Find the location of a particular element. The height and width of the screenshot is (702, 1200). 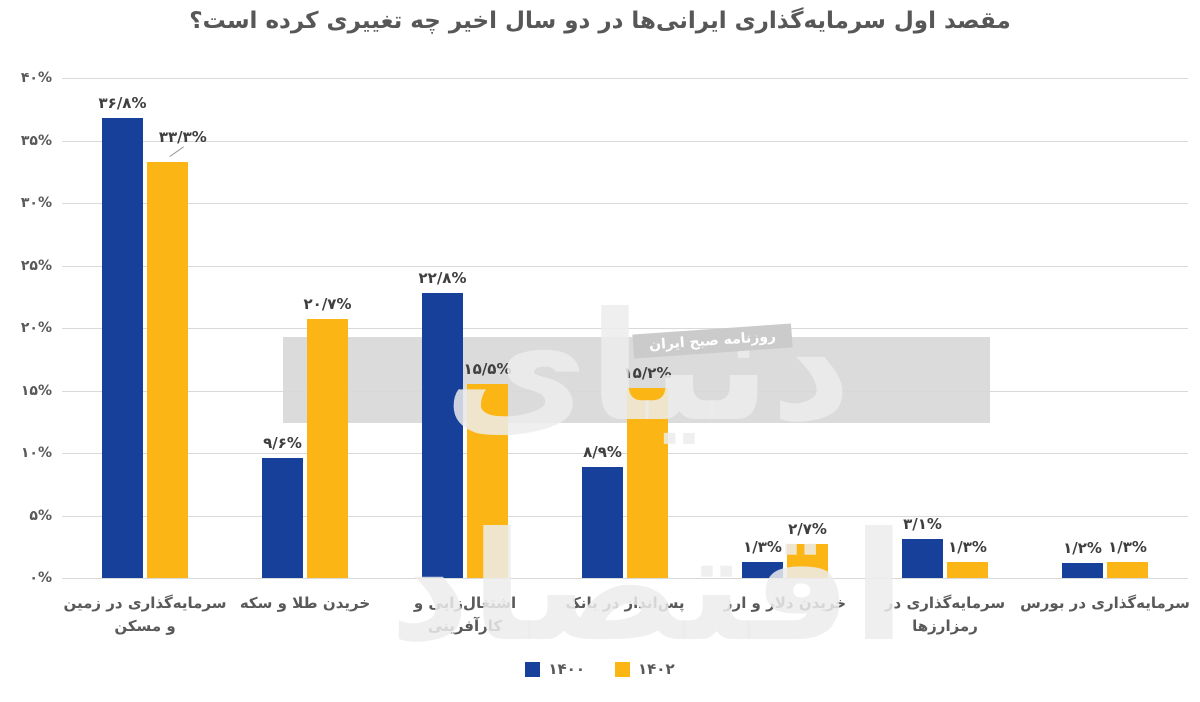

category-label: سرمایه‌گذاری در زمین و مسکن is located at coordinates (145, 615).